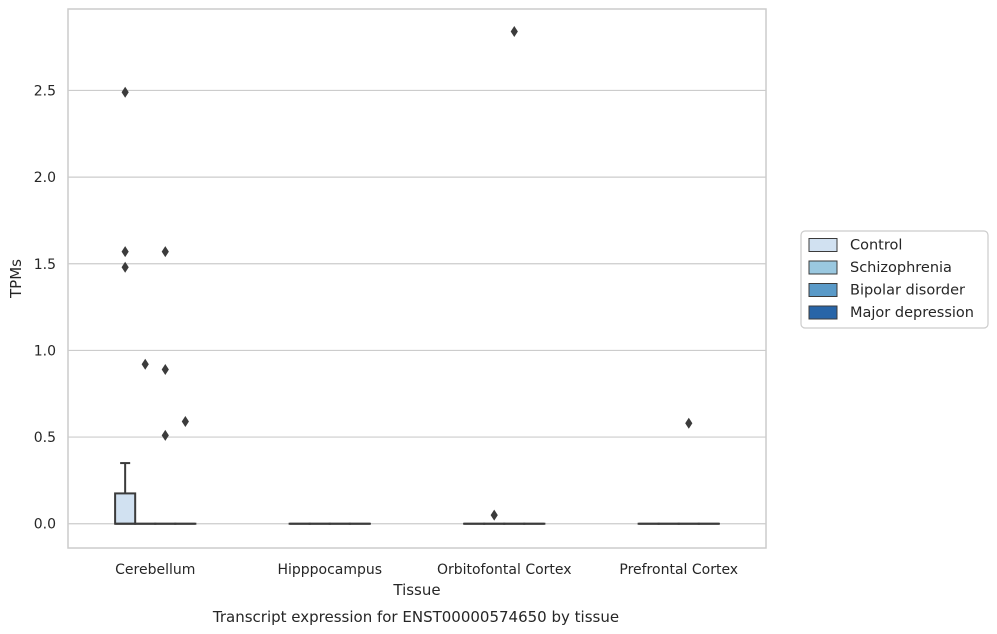  What do you see at coordinates (45, 351) in the screenshot?
I see `y-tick-label: 1.0` at bounding box center [45, 351].